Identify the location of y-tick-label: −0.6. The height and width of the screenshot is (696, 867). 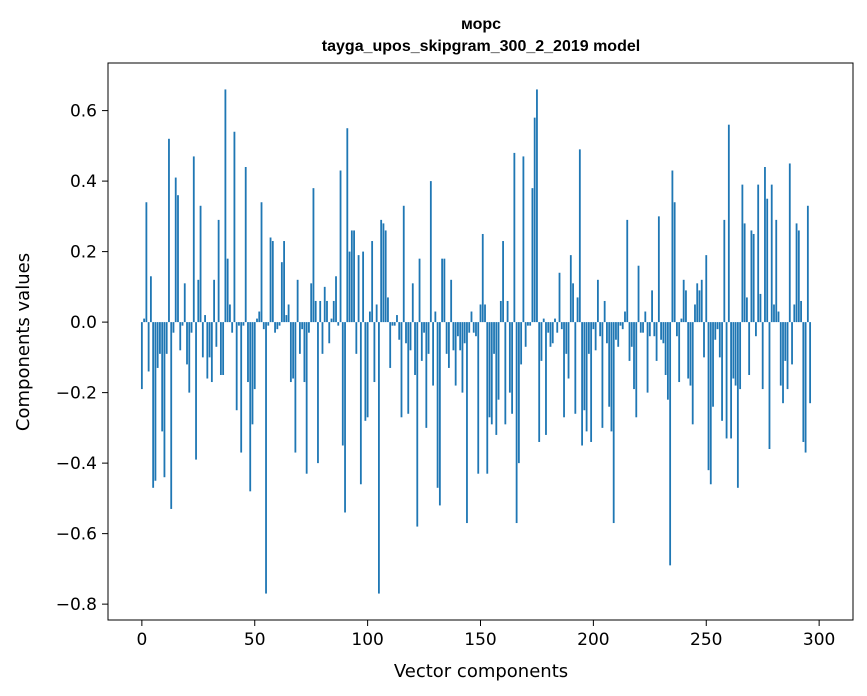
(76, 535).